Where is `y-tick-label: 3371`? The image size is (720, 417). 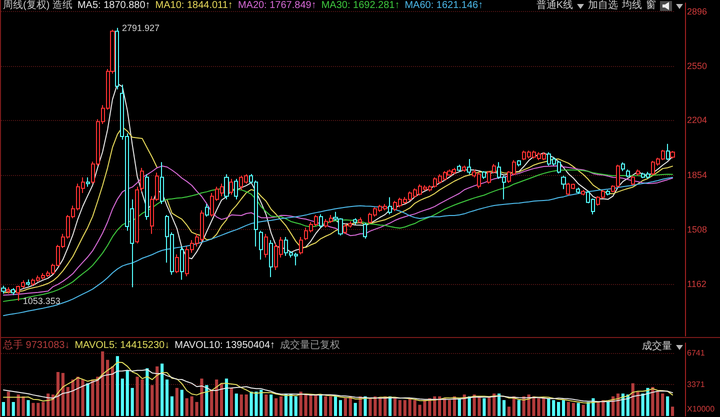
y-tick-label: 3371 is located at coordinates (696, 384).